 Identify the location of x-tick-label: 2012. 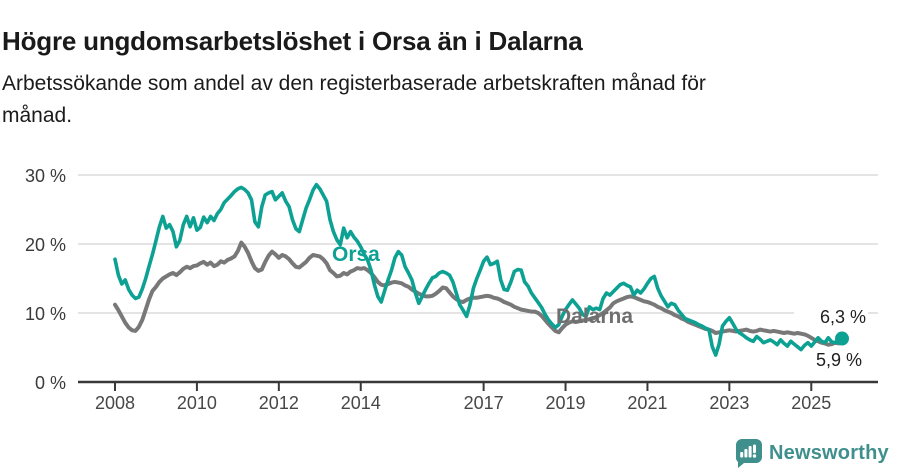
(279, 403).